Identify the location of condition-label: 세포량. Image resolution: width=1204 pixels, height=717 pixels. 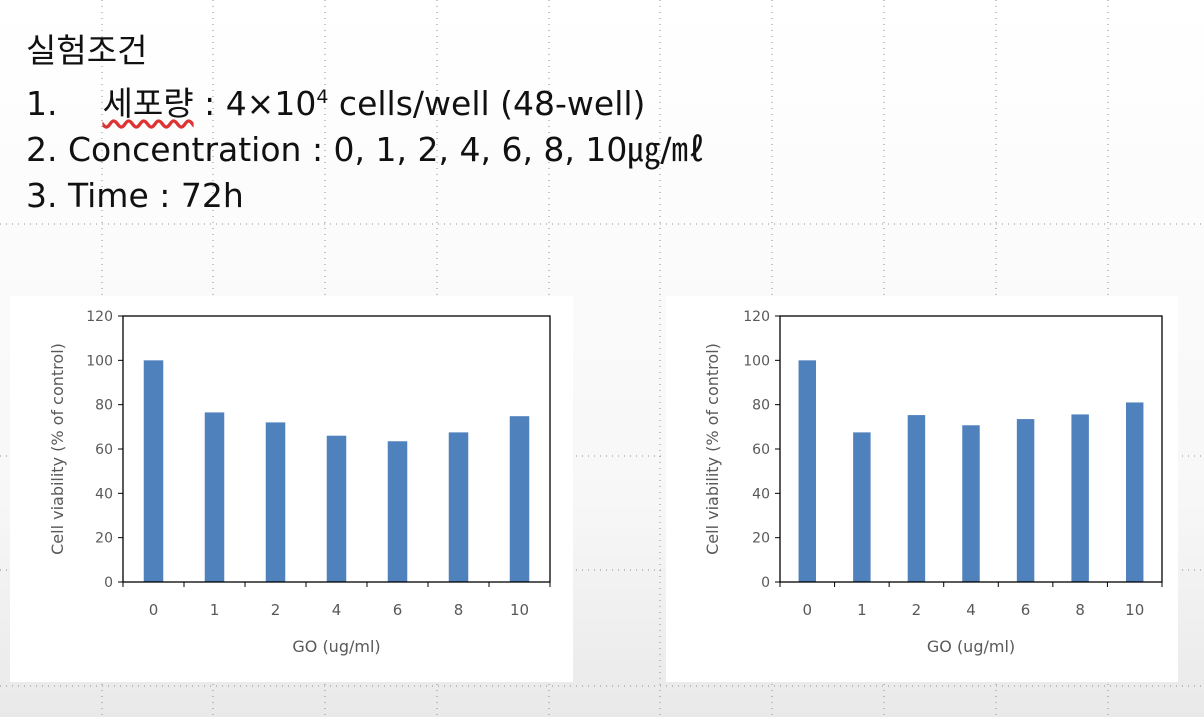
(148, 103).